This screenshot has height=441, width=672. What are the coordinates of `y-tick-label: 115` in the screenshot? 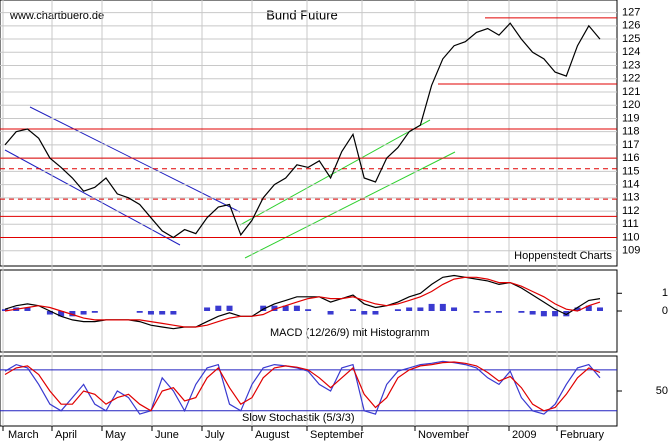 It's located at (631, 171).